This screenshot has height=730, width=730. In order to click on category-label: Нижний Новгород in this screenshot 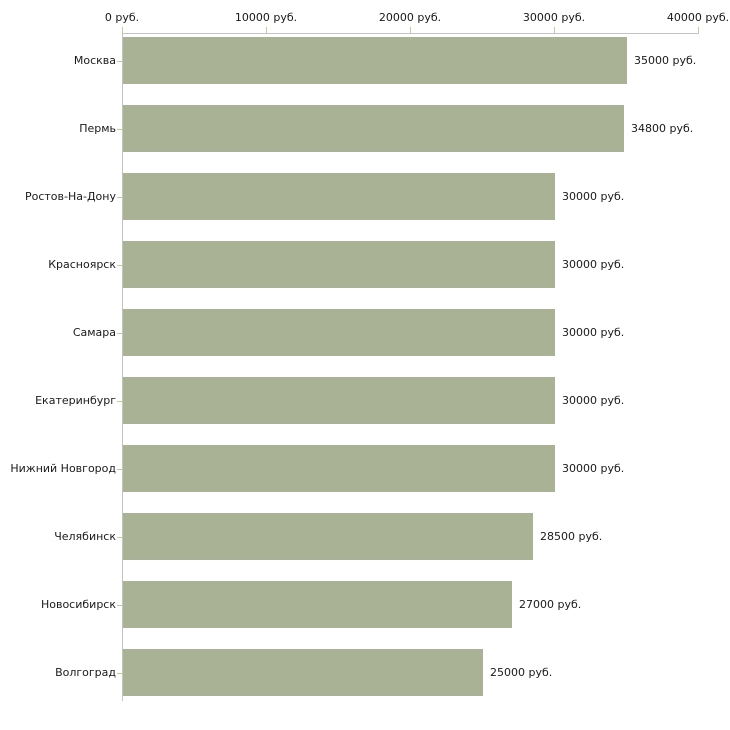, I will do `click(63, 468)`.